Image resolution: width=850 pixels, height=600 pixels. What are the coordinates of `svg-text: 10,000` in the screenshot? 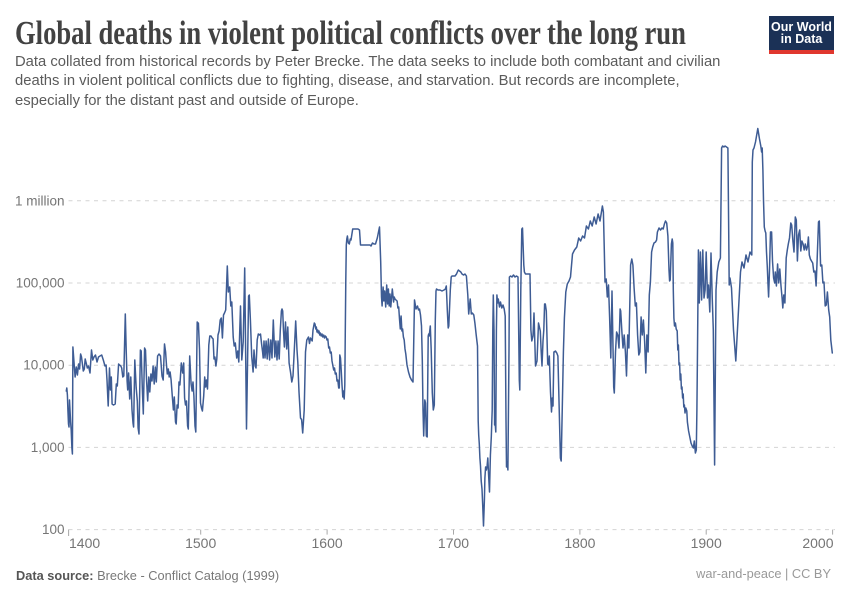 It's located at (43, 365).